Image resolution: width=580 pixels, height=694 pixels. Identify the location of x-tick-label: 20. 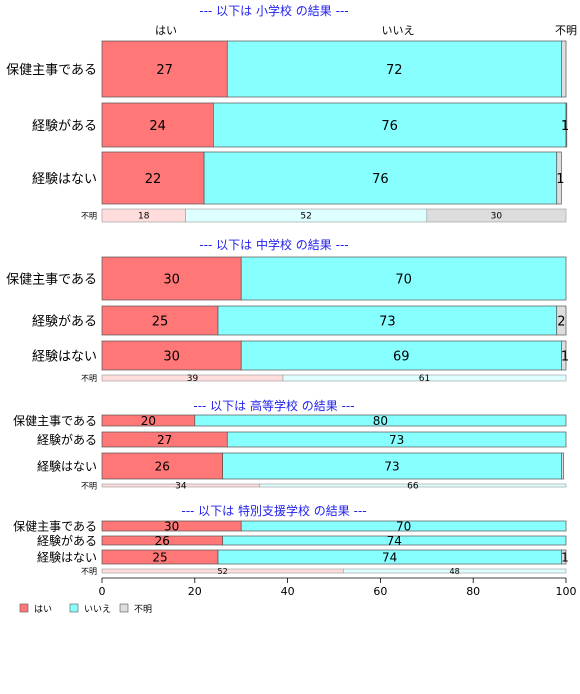
(195, 591).